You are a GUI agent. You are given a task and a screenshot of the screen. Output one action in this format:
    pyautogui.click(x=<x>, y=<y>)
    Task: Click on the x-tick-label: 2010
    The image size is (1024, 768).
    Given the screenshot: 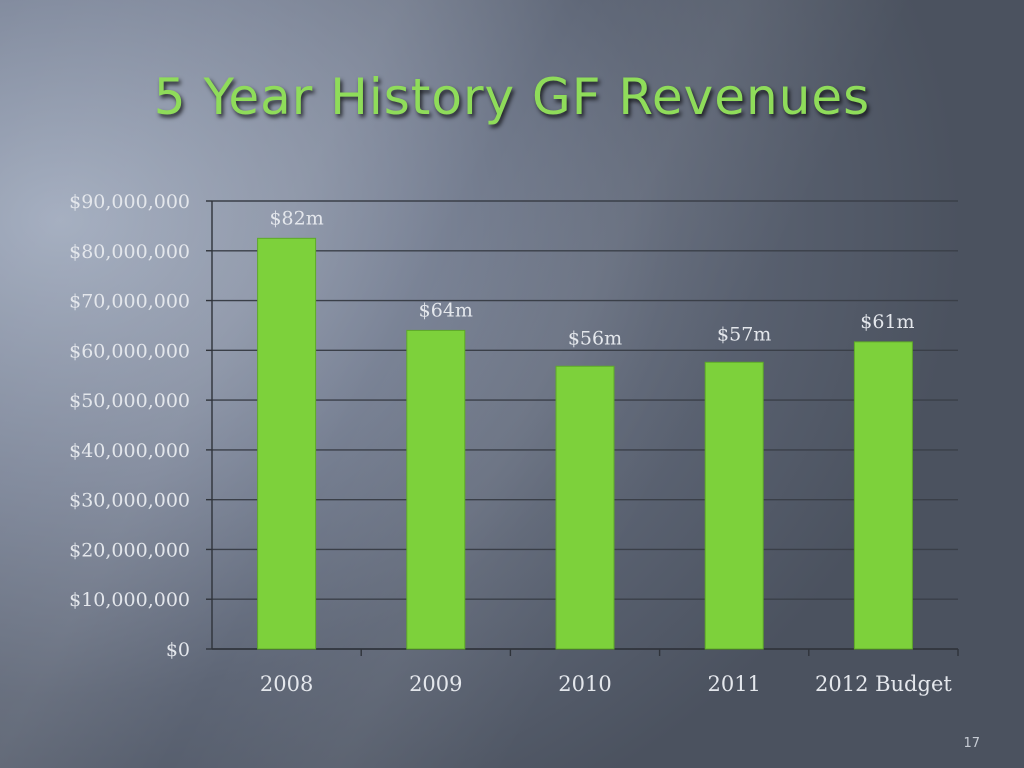 What is the action you would take?
    pyautogui.click(x=584, y=684)
    